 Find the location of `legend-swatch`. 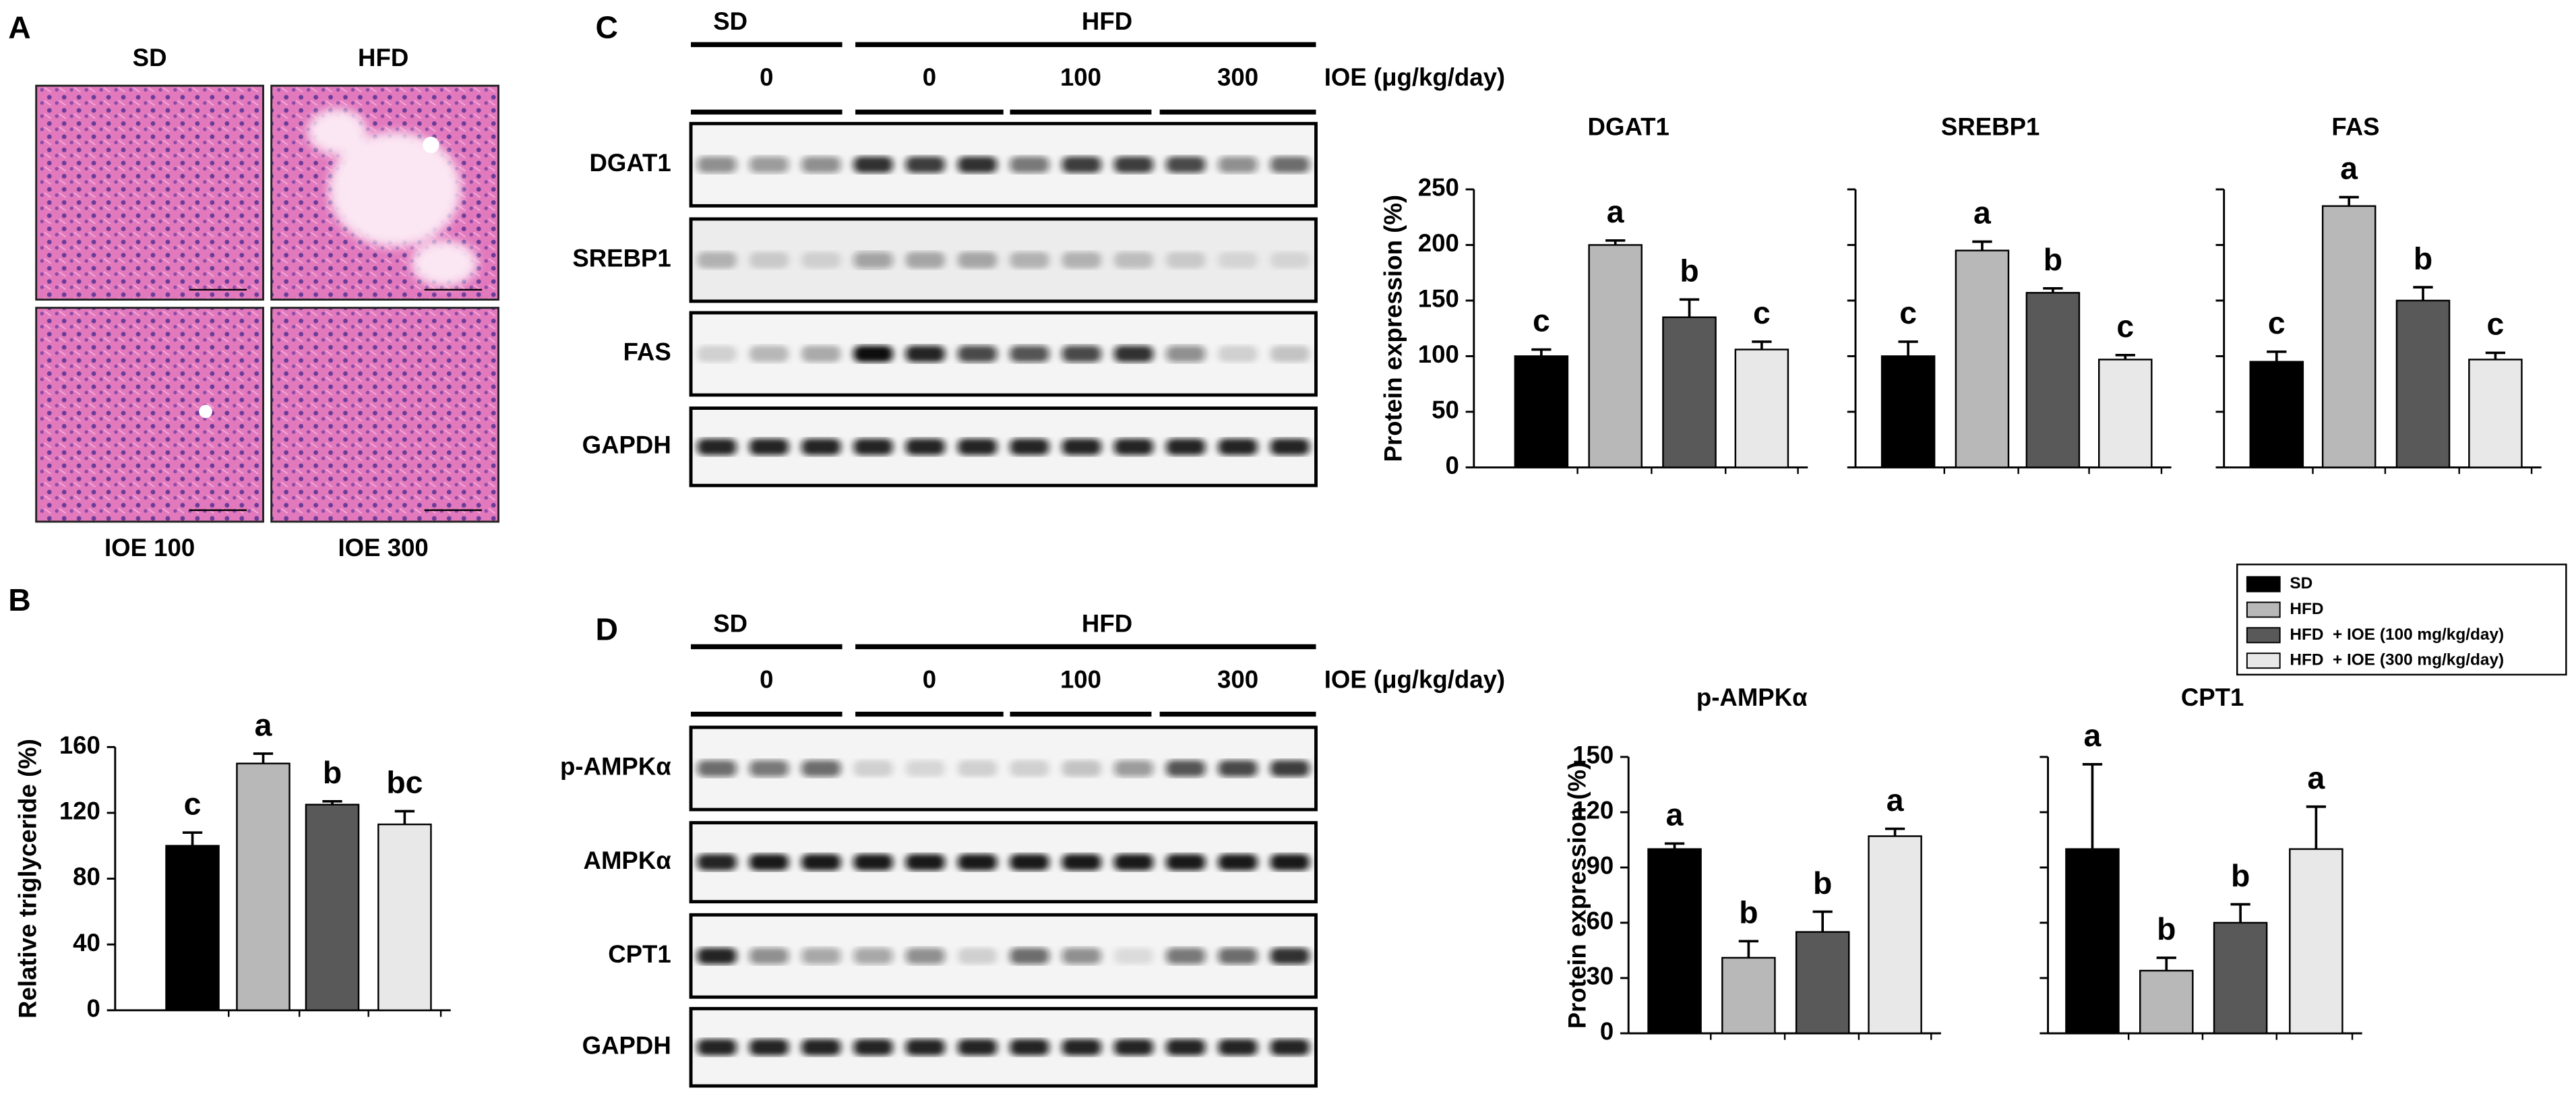

legend-swatch is located at coordinates (2264, 584).